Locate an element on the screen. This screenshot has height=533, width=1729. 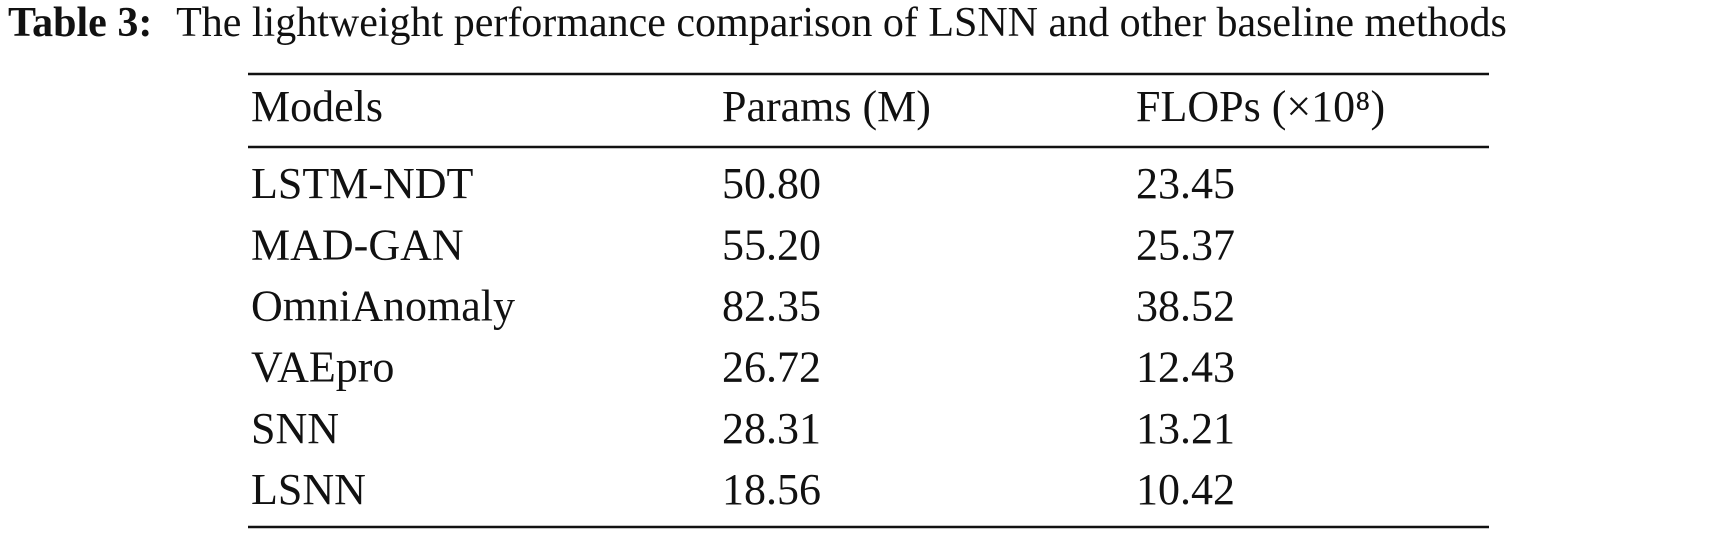
cell-value: 10.42 is located at coordinates (1185, 489).